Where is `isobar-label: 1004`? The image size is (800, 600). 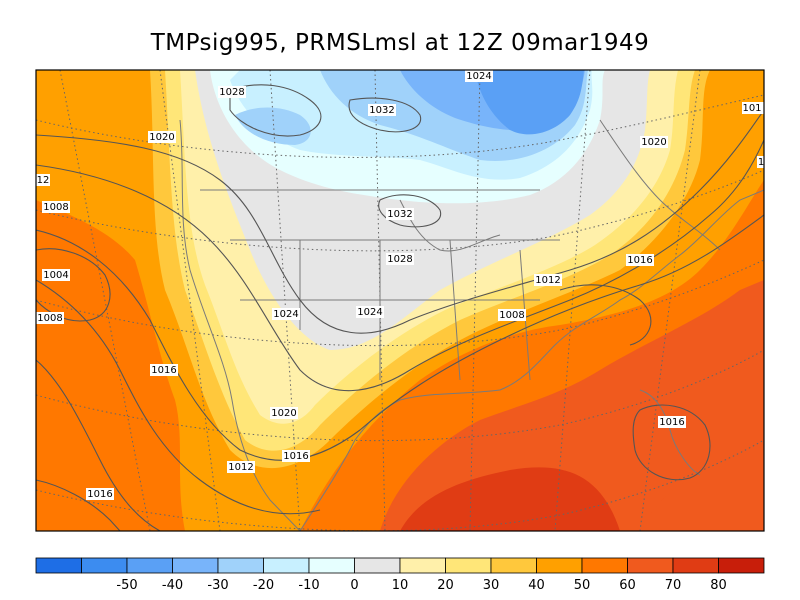
isobar-label: 1004 is located at coordinates (56, 275).